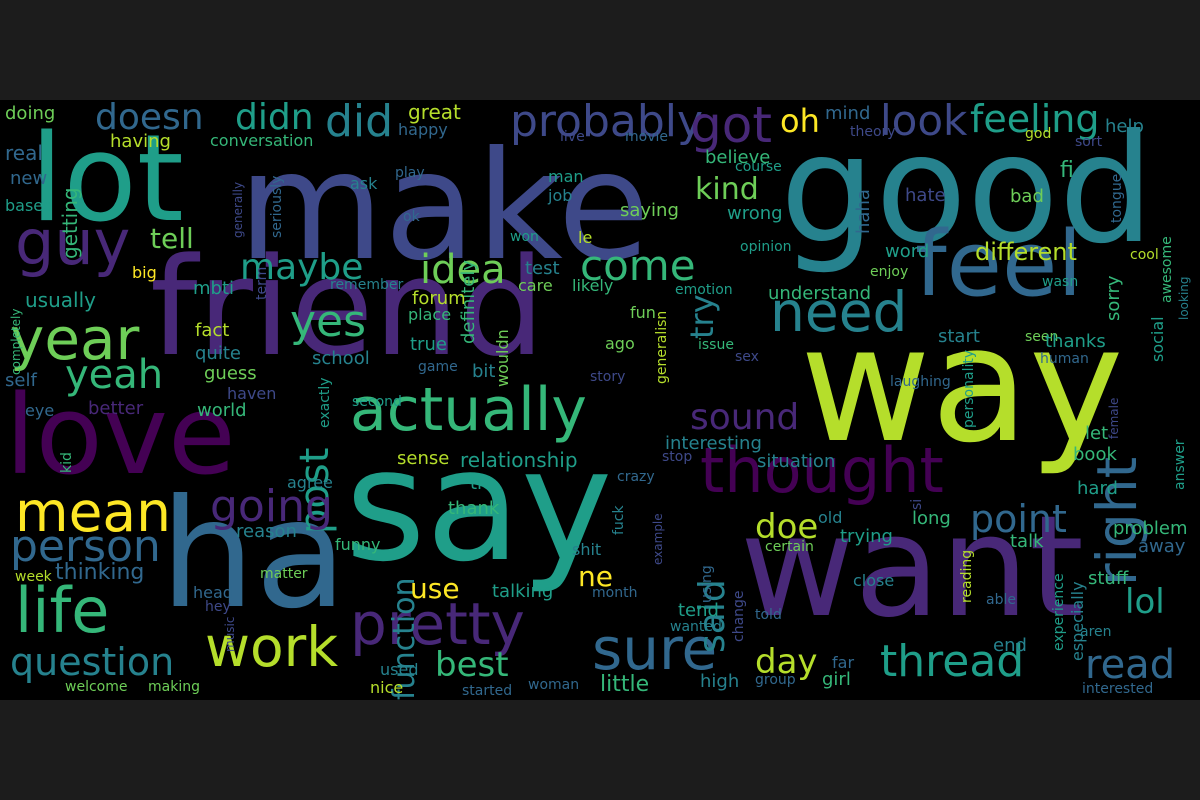 This screenshot has width=1200, height=800. I want to click on word-point: point, so click(1018, 519).